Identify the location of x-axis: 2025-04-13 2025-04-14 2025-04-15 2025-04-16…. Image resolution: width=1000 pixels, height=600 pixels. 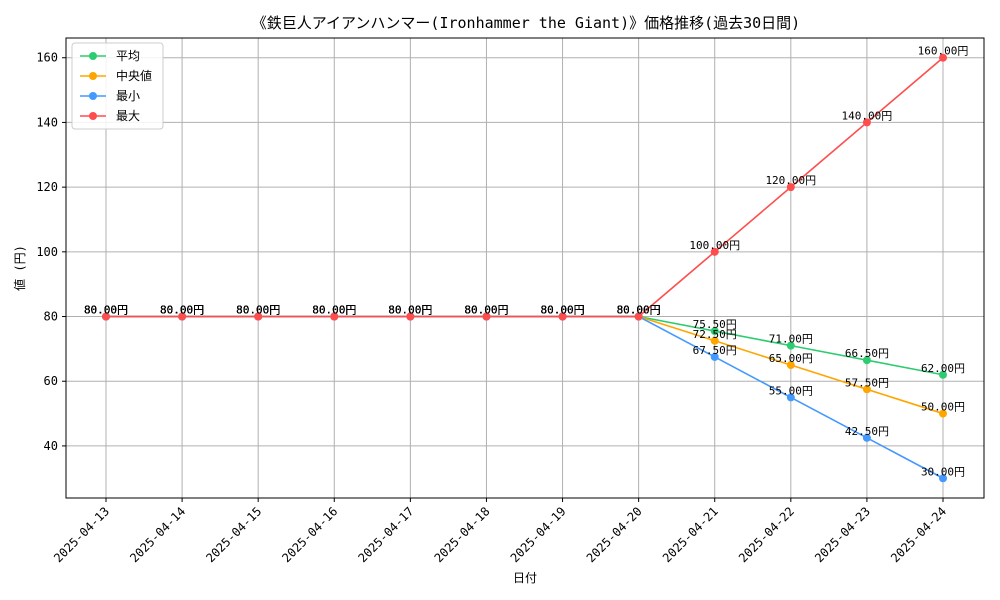
(500, 531).